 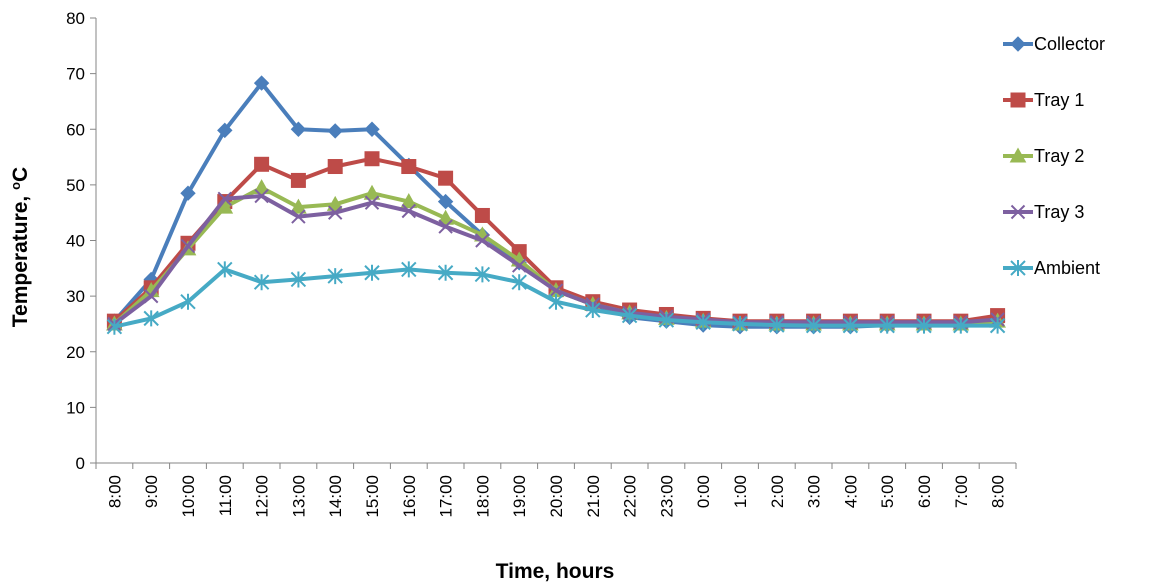 What do you see at coordinates (298, 496) in the screenshot?
I see `x-tick-label: 13:00` at bounding box center [298, 496].